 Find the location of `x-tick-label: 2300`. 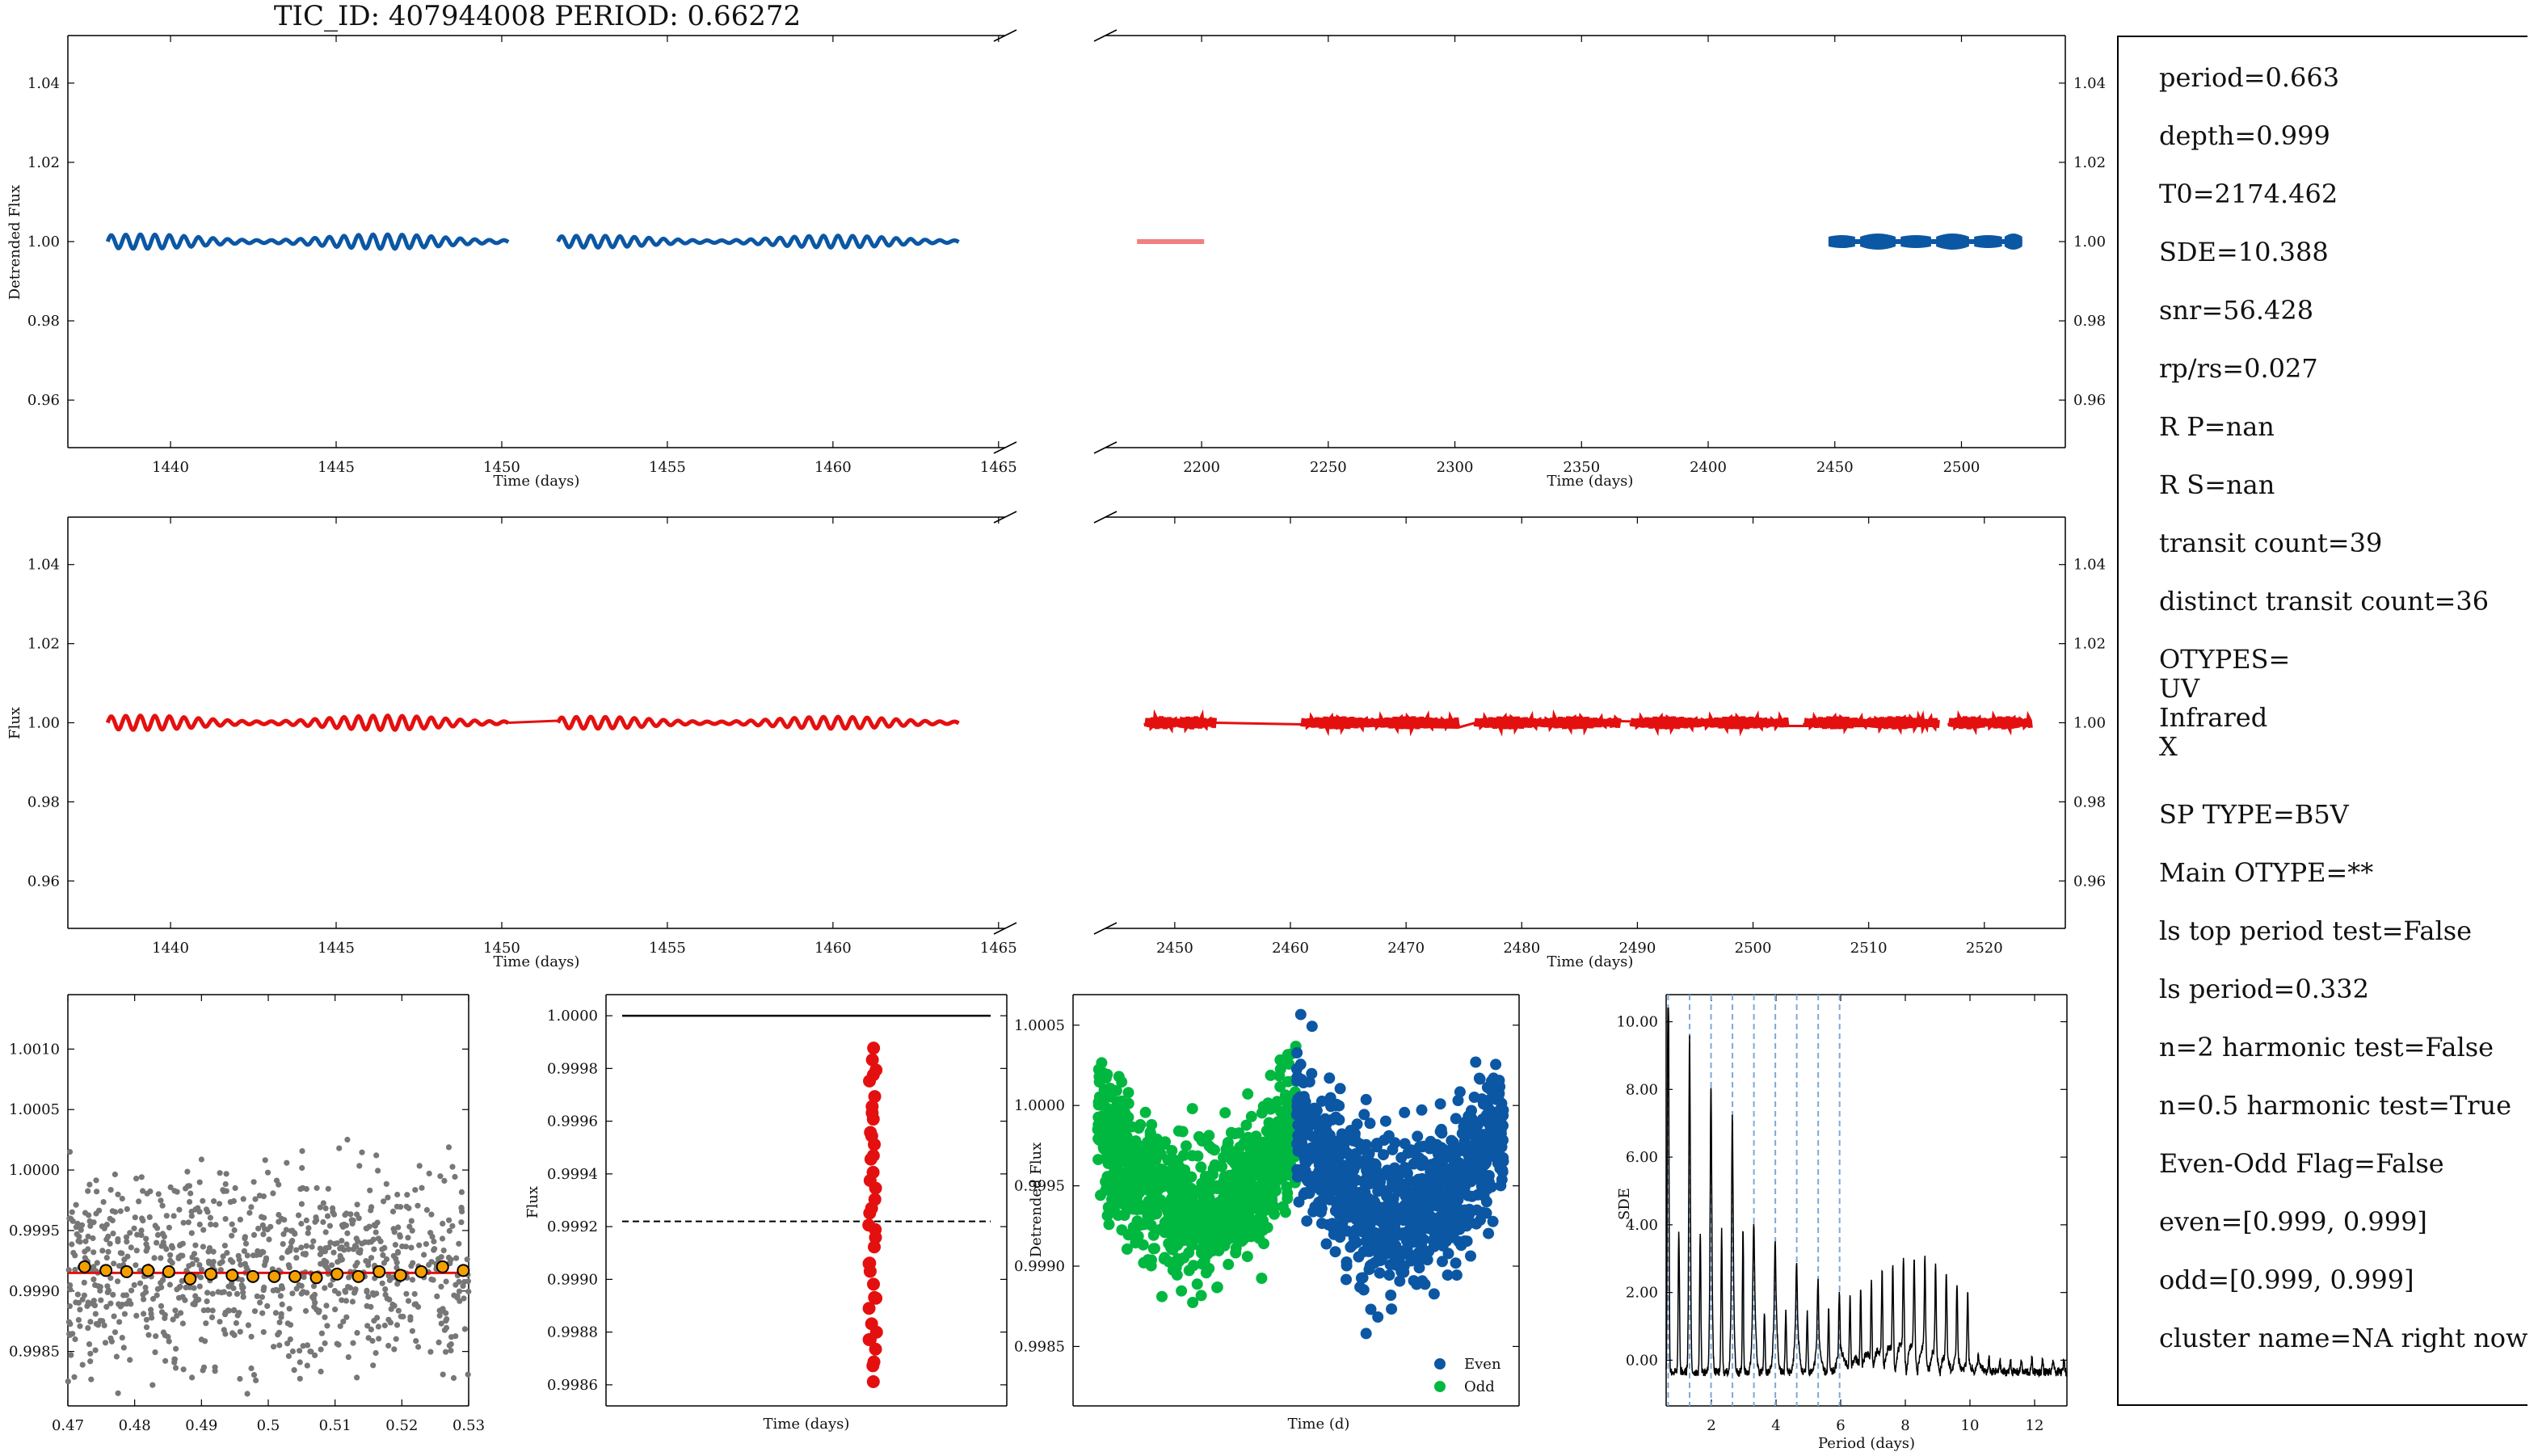

x-tick-label: 2300 is located at coordinates (1455, 467).